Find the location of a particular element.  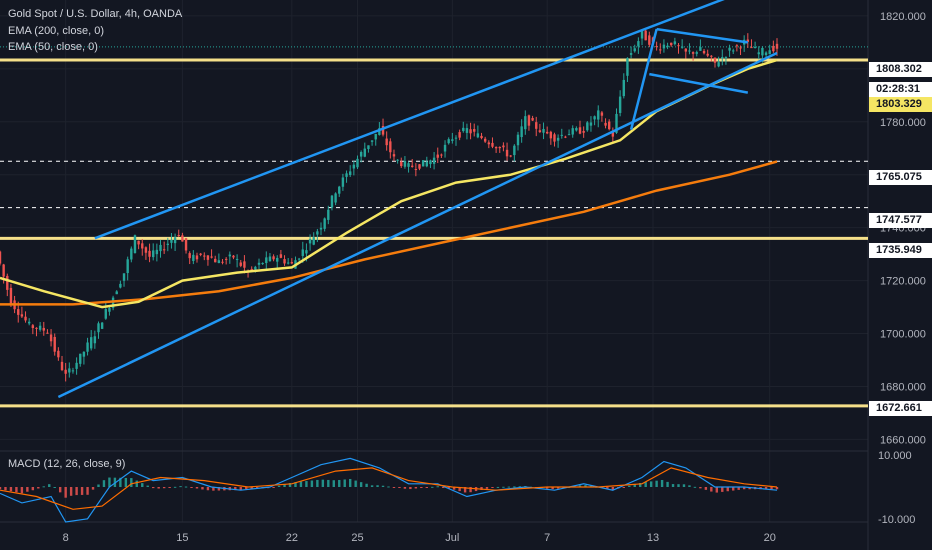

macd-legend: MACD (12, 26, close, 9) is located at coordinates (67, 464).